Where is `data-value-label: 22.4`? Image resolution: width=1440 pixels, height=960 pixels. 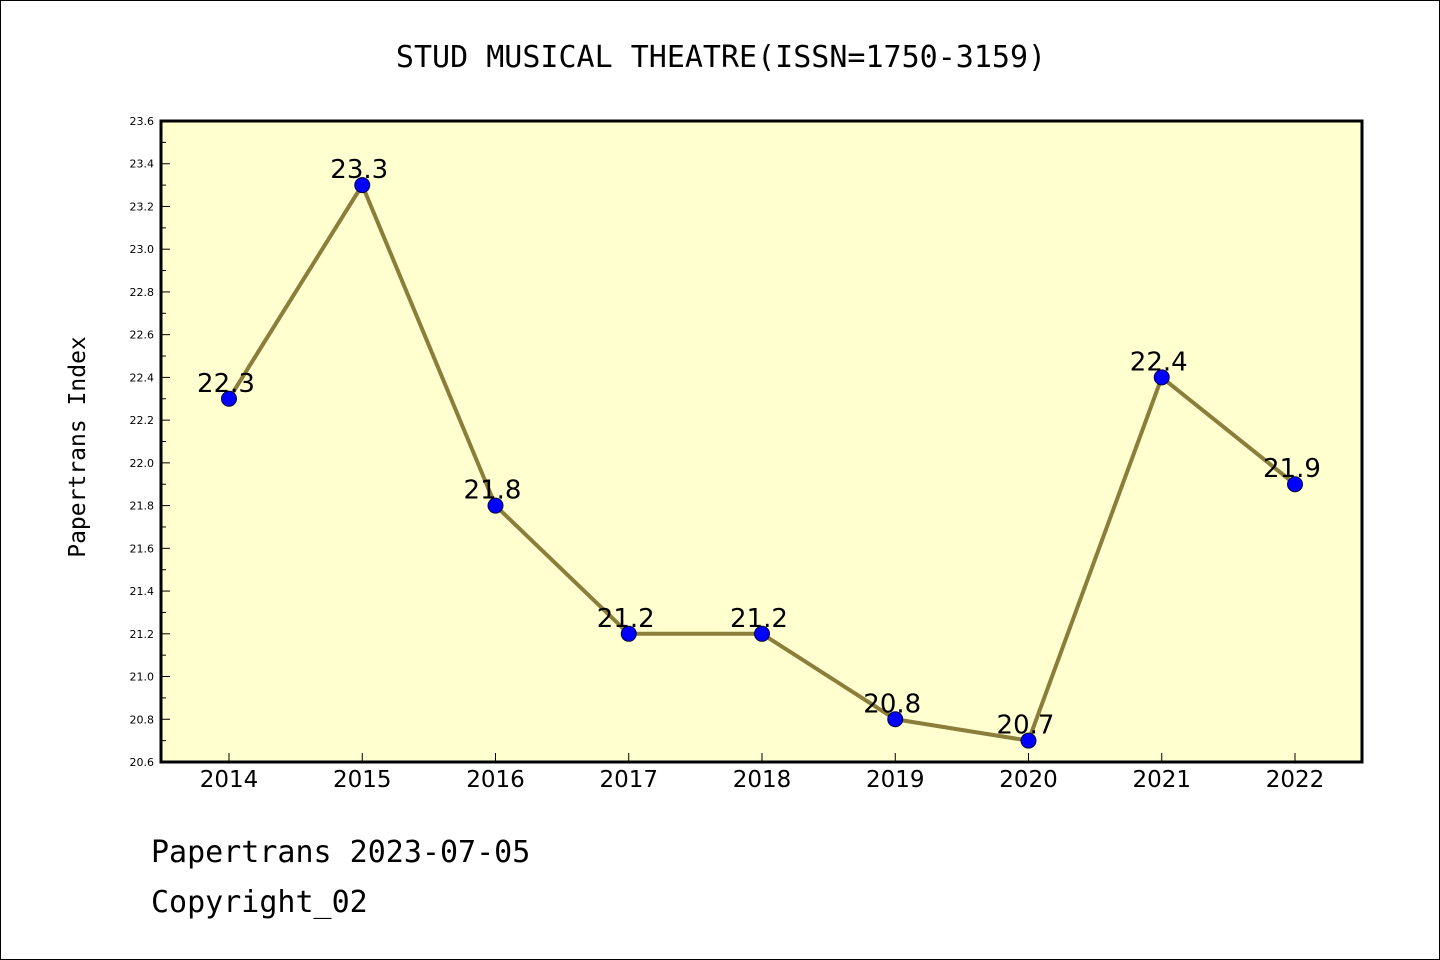 data-value-label: 22.4 is located at coordinates (1159, 362).